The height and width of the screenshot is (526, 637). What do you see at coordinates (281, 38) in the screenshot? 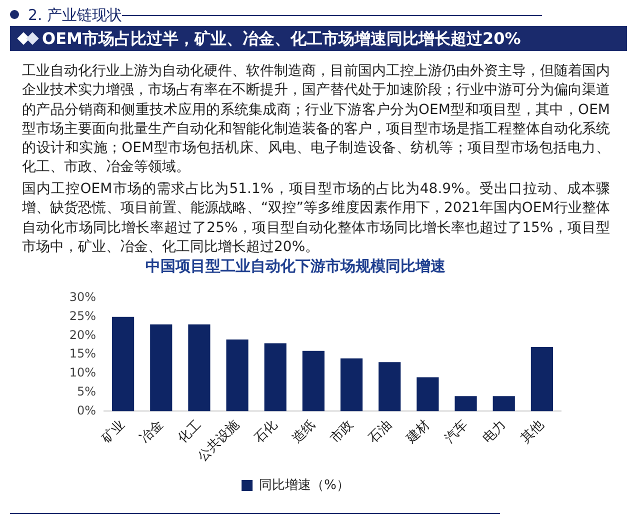
I see `text: OEM市场占比过半，矿业、冶金、化工市场增速同比增长超过20%` at bounding box center [281, 38].